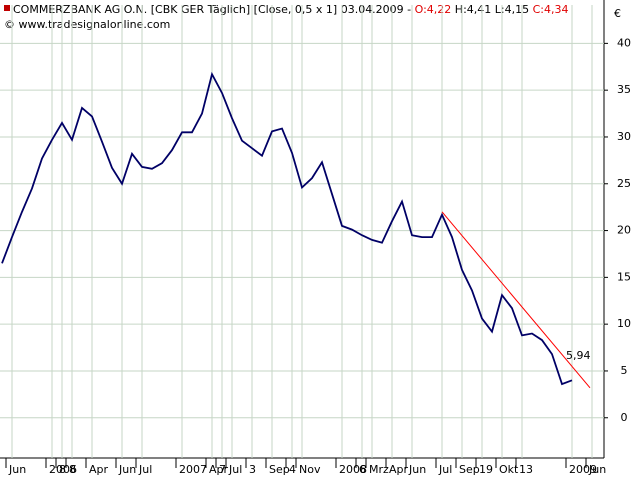 Image resolution: width=640 pixels, height=480 pixels. Describe the element at coordinates (252, 469) in the screenshot. I see `x-tick-label: 3` at that location.